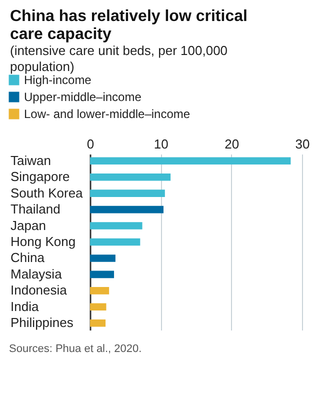 The image size is (320, 400). I want to click on y-tick-label: Taiwan, so click(30, 160).